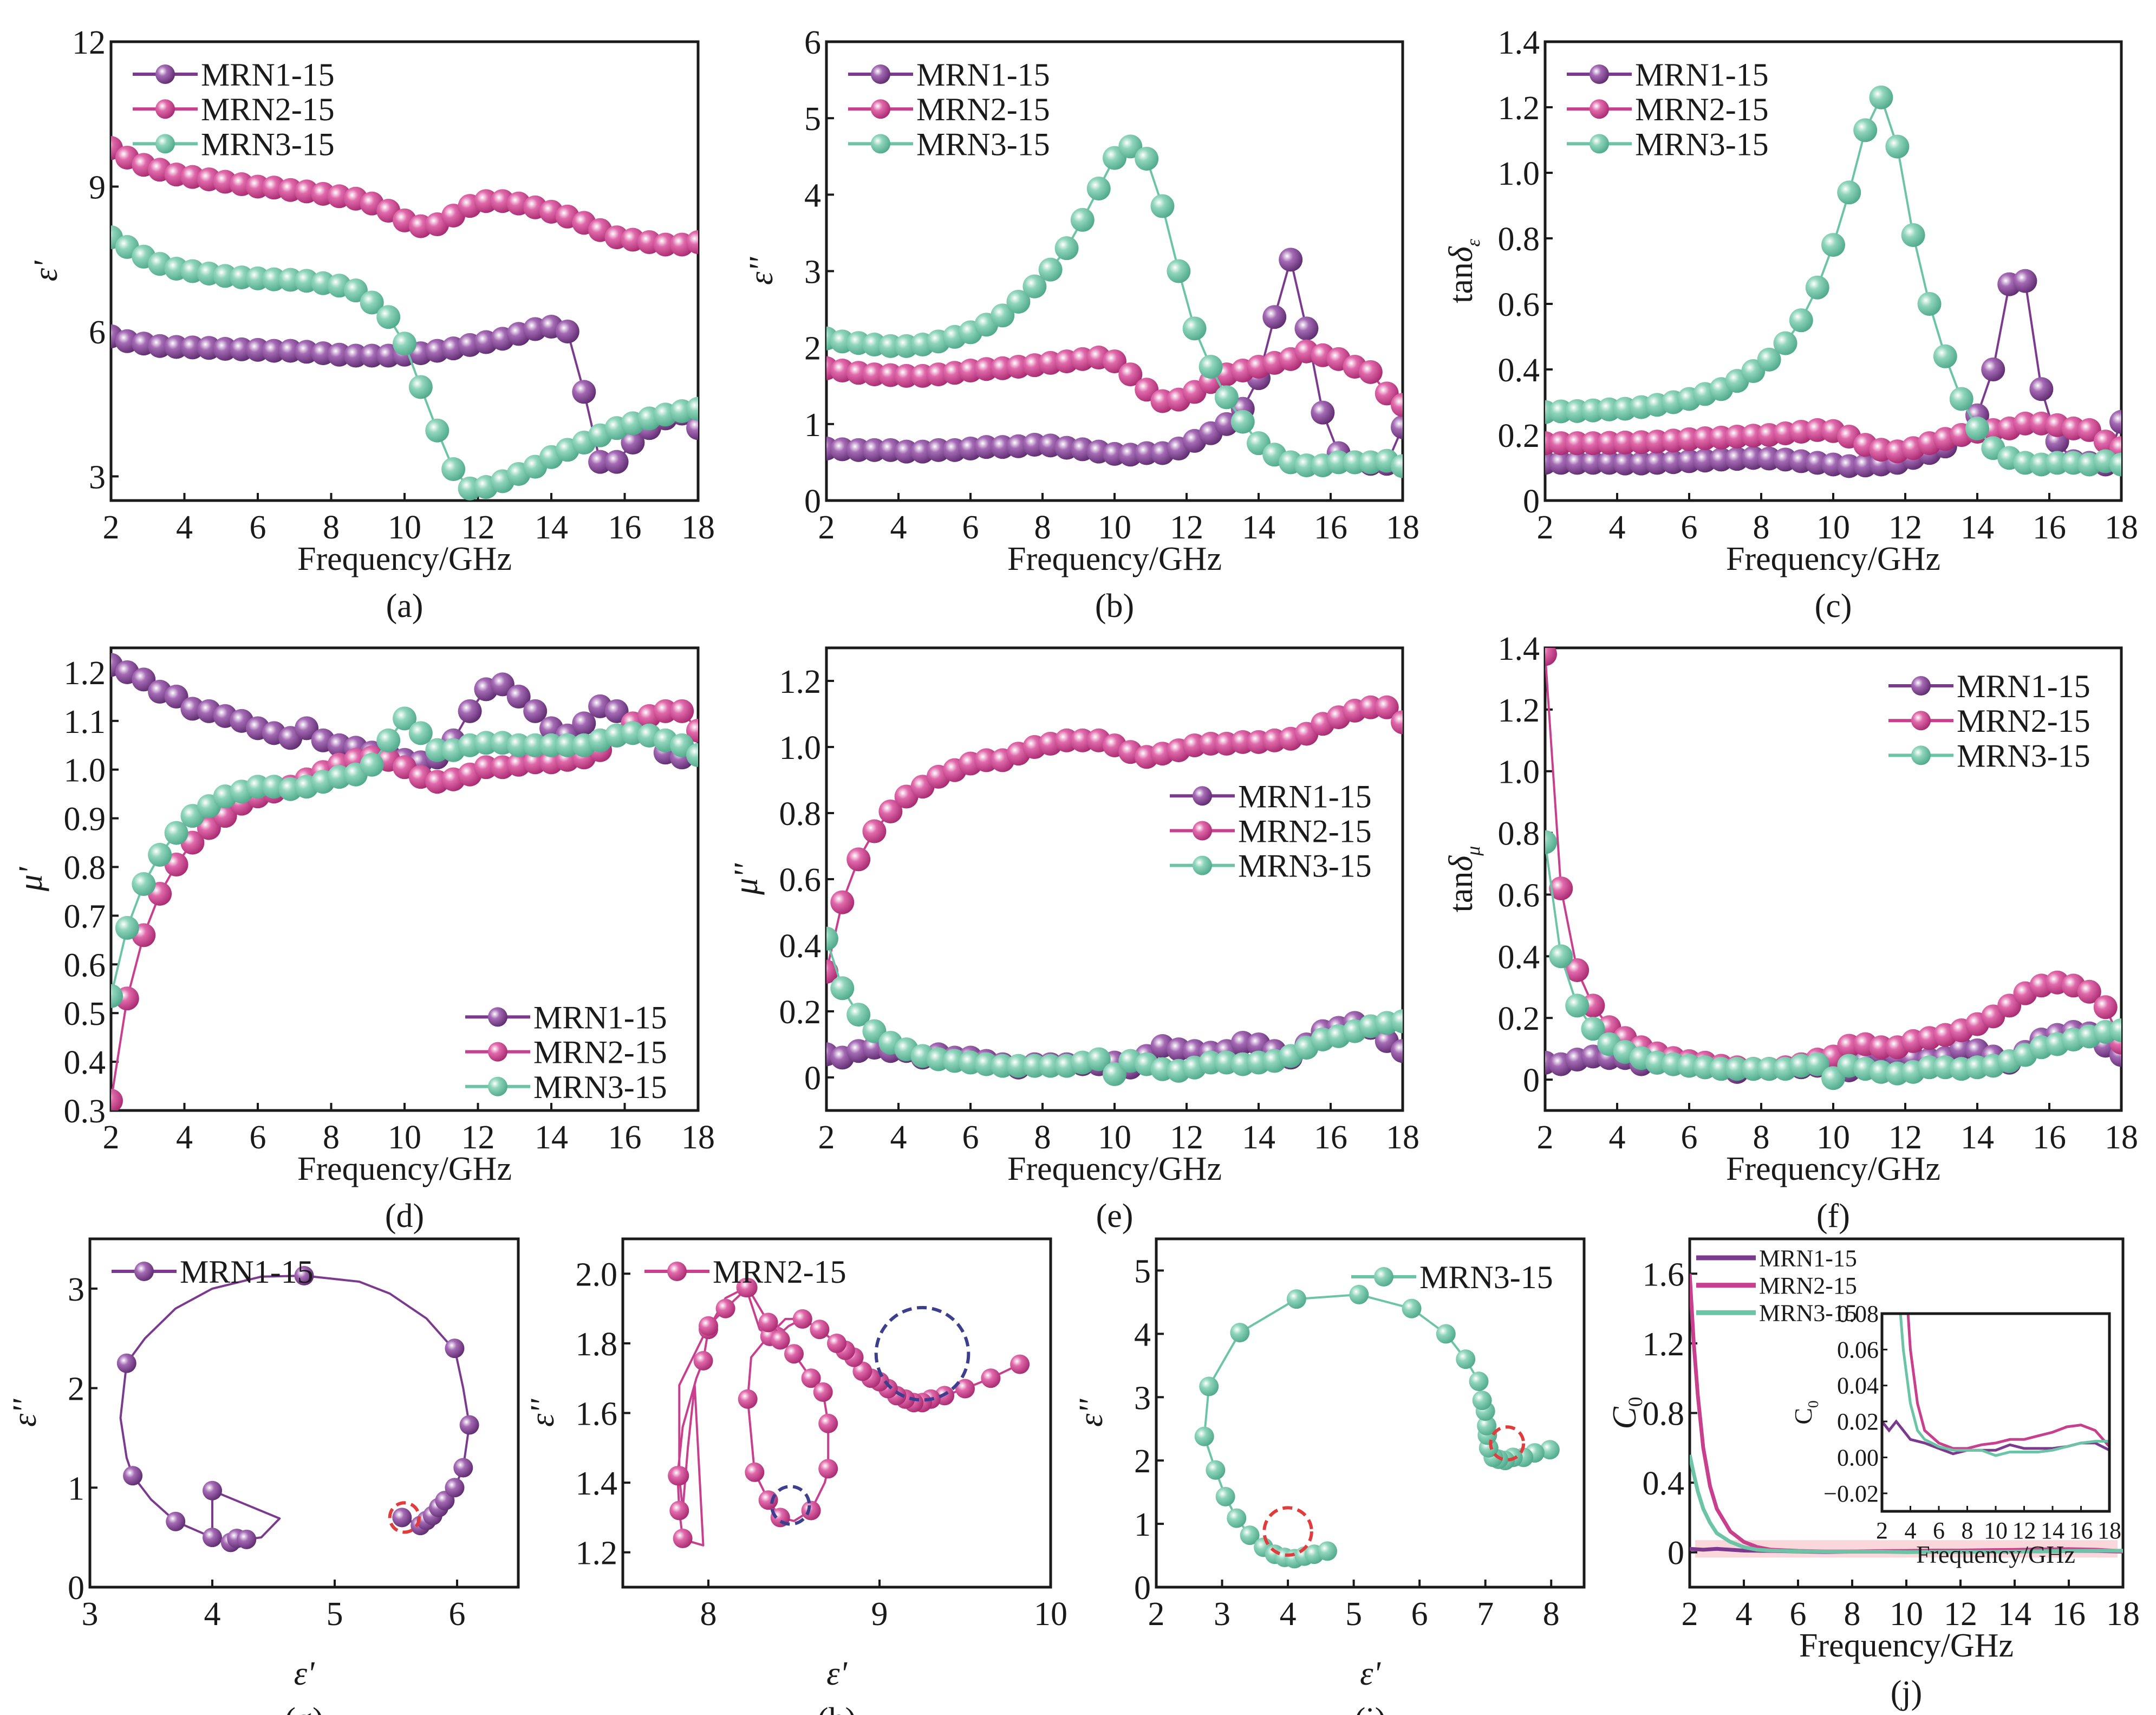 The image size is (2156, 1715). Describe the element at coordinates (812, 272) in the screenshot. I see `y-tick-label: 3` at that location.